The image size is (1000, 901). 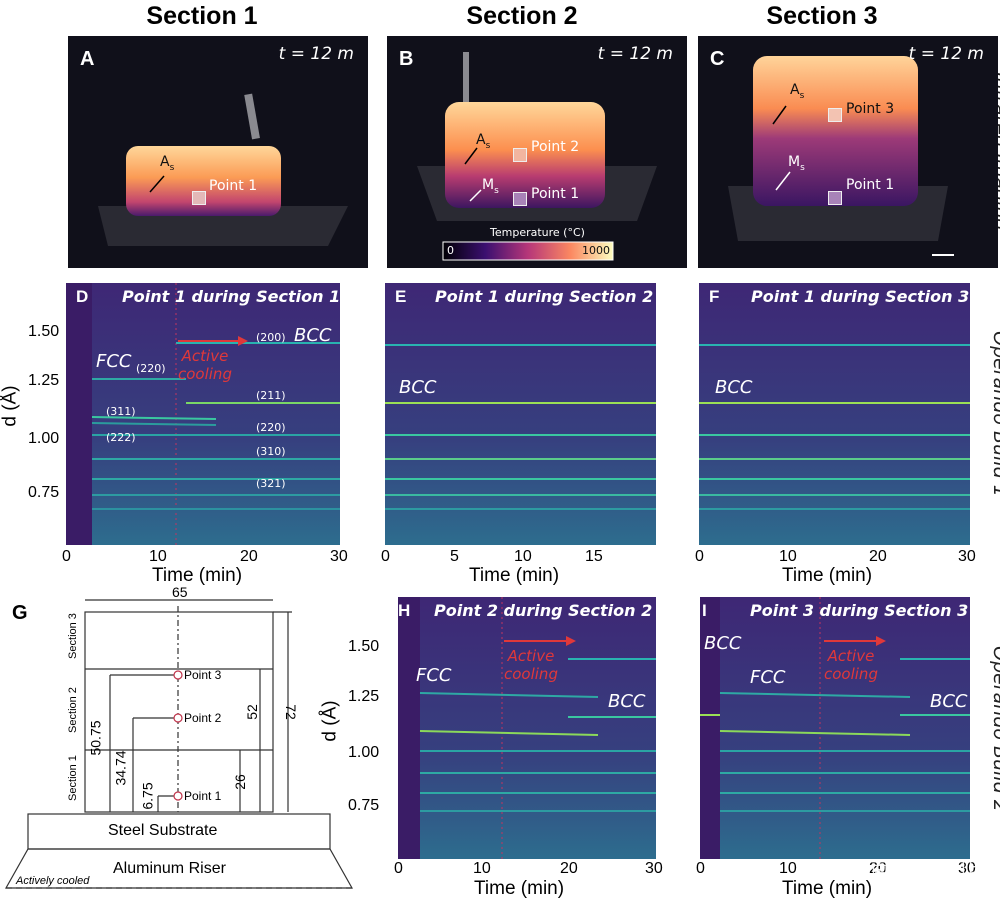 What do you see at coordinates (251, 712) in the screenshot?
I see `dim-52: 52` at bounding box center [251, 712].